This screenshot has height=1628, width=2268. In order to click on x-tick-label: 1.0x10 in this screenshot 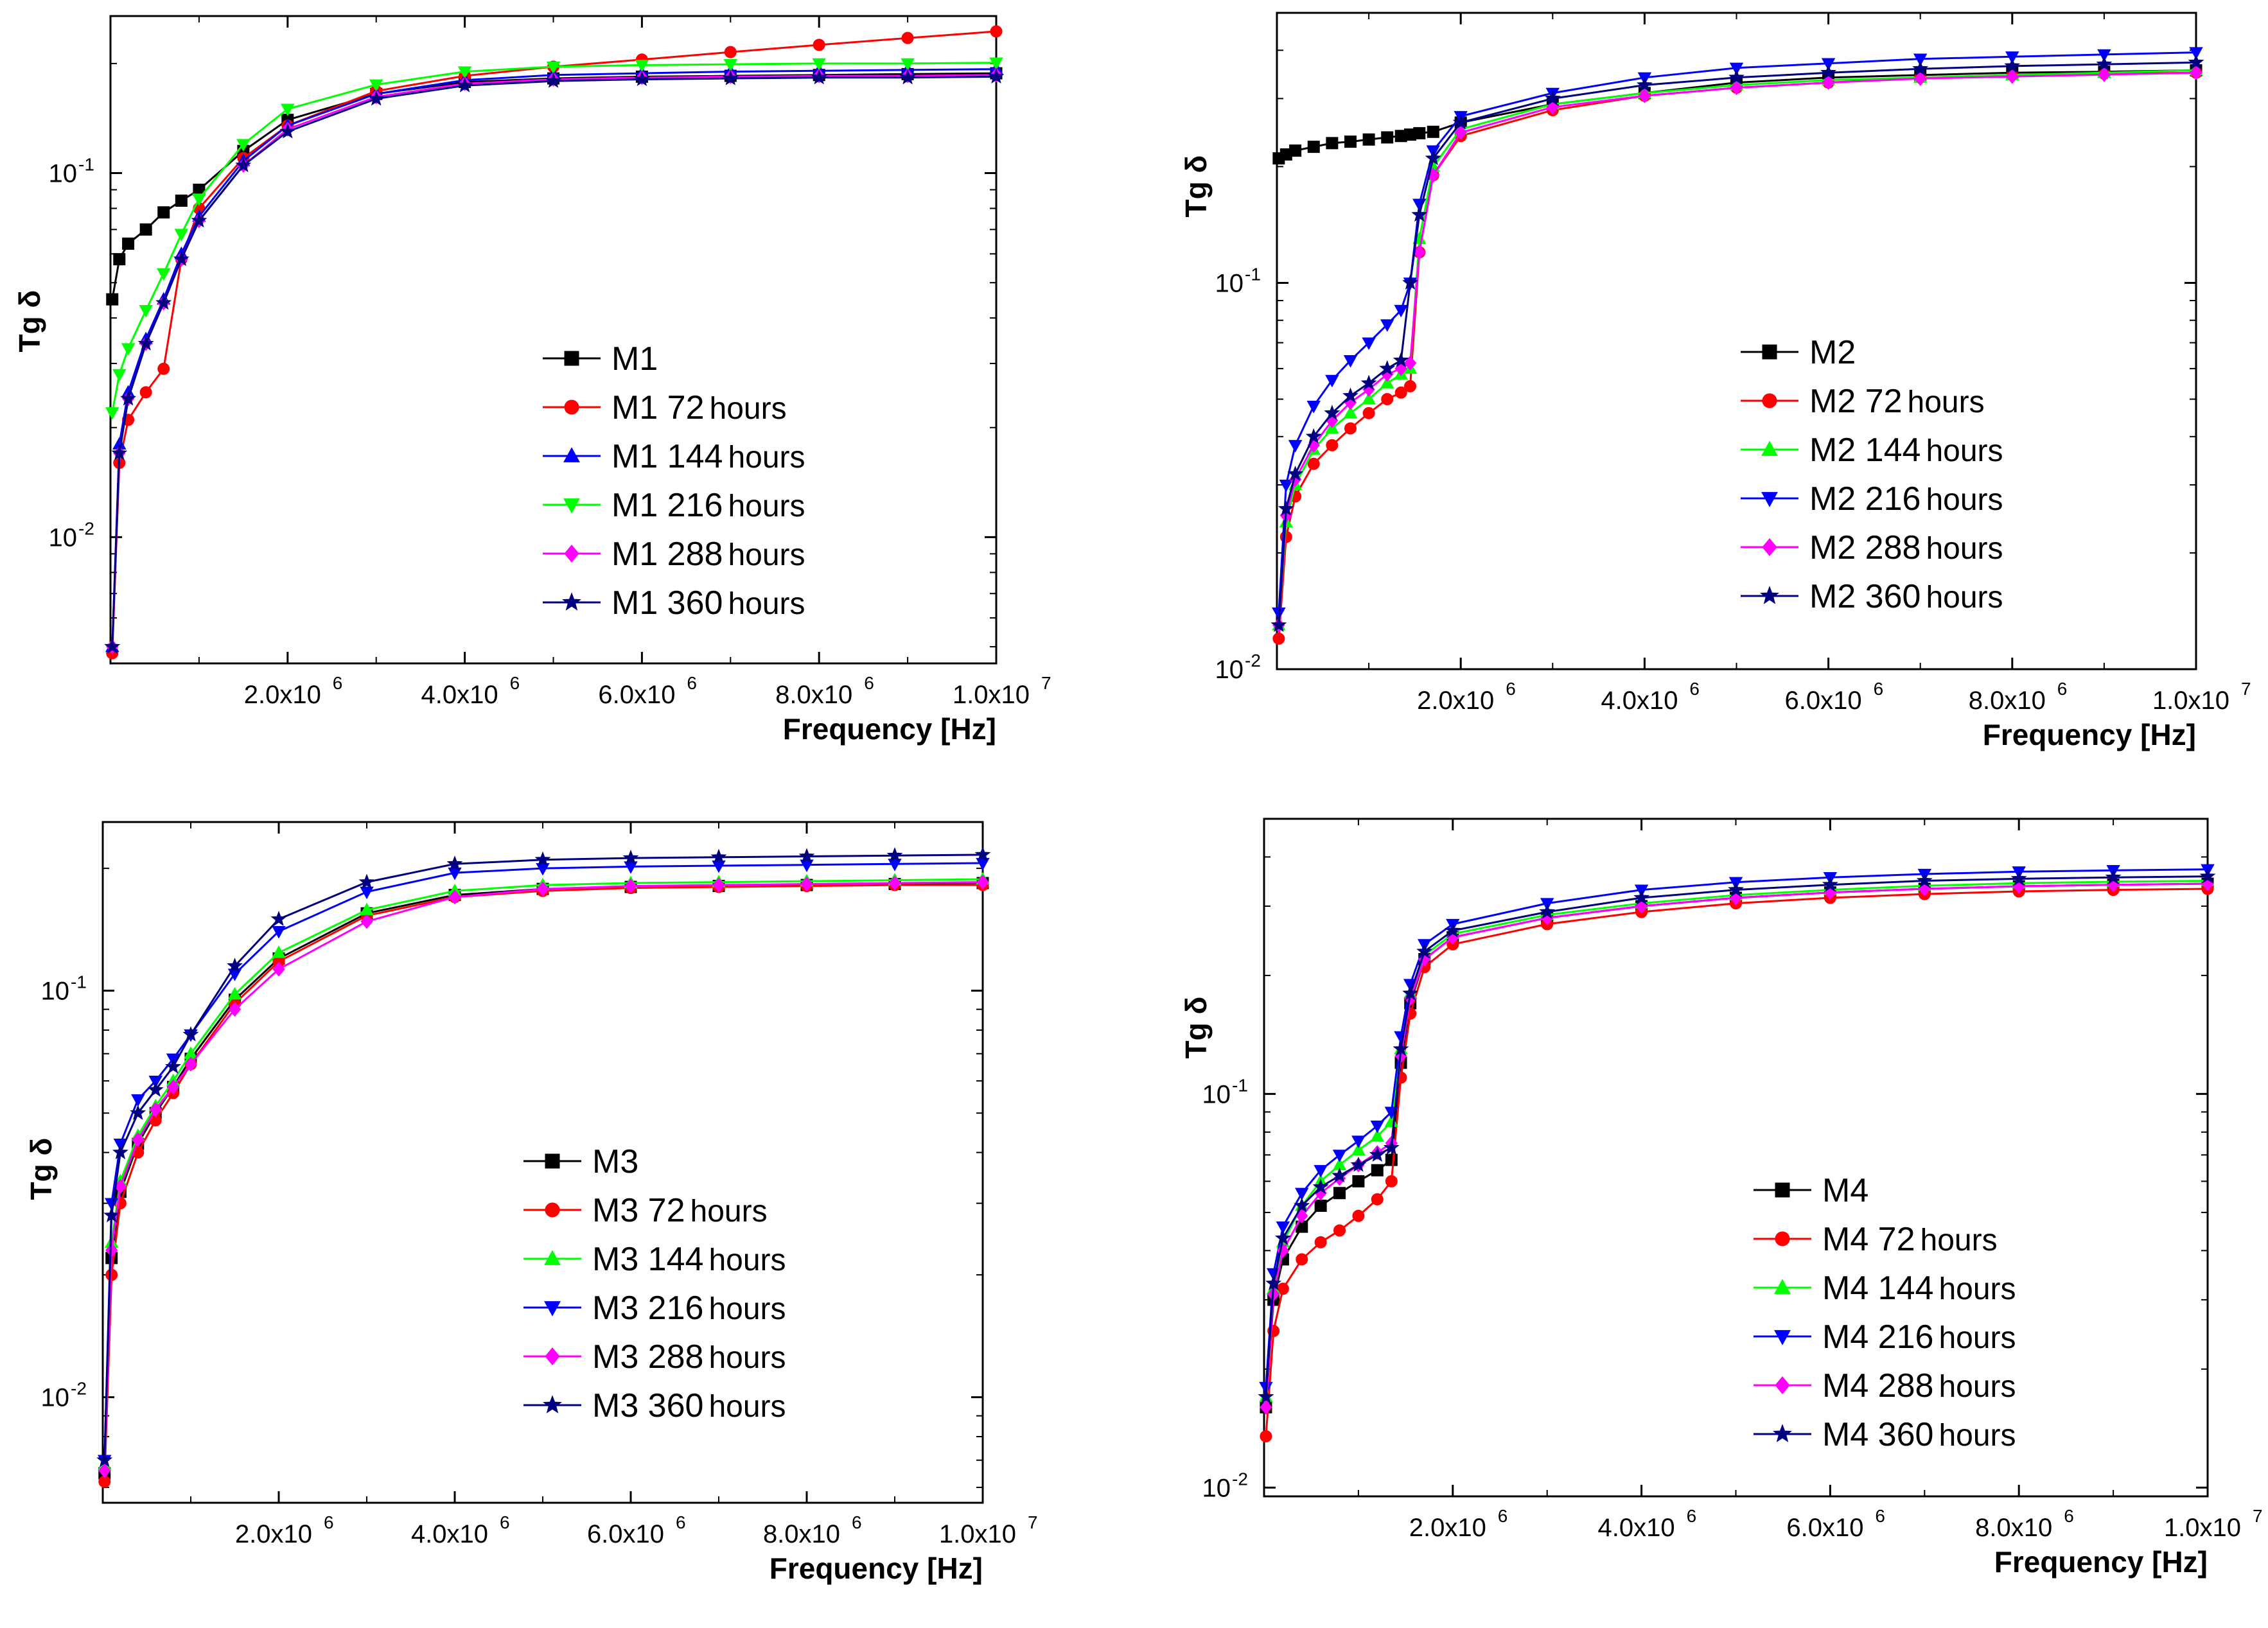, I will do `click(2190, 701)`.